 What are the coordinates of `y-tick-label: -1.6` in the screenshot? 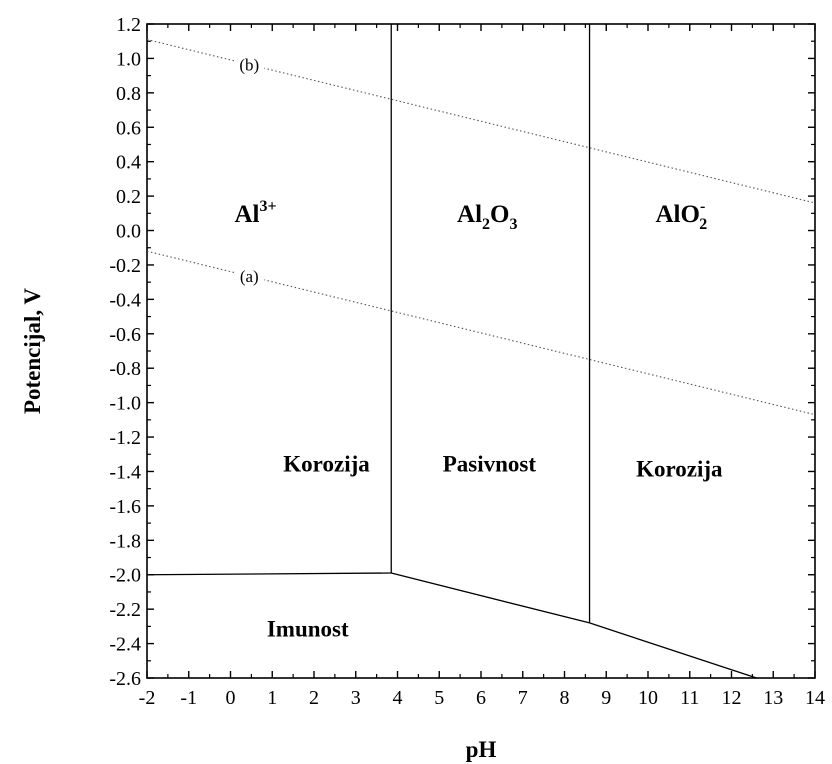 It's located at (125, 507).